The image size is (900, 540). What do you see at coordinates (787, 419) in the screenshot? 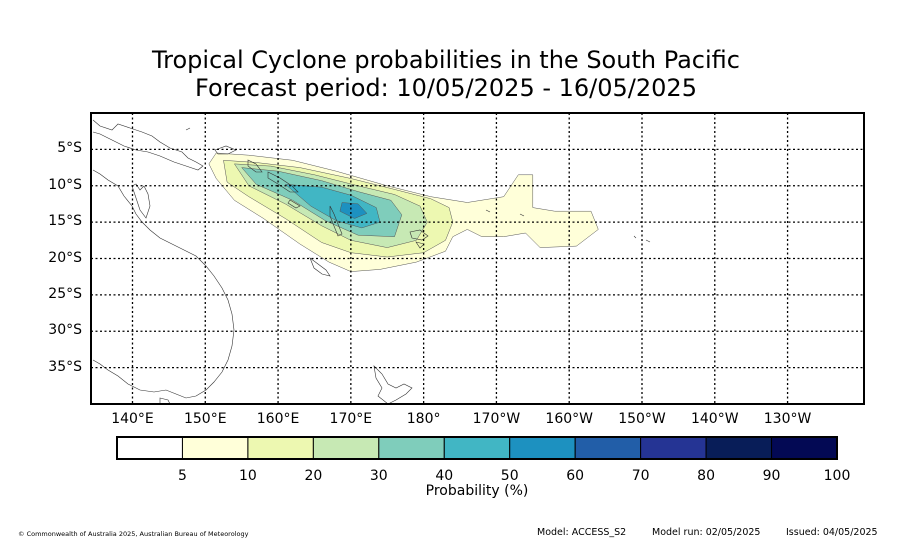
I see `lon-label-9: 130°W` at bounding box center [787, 419].